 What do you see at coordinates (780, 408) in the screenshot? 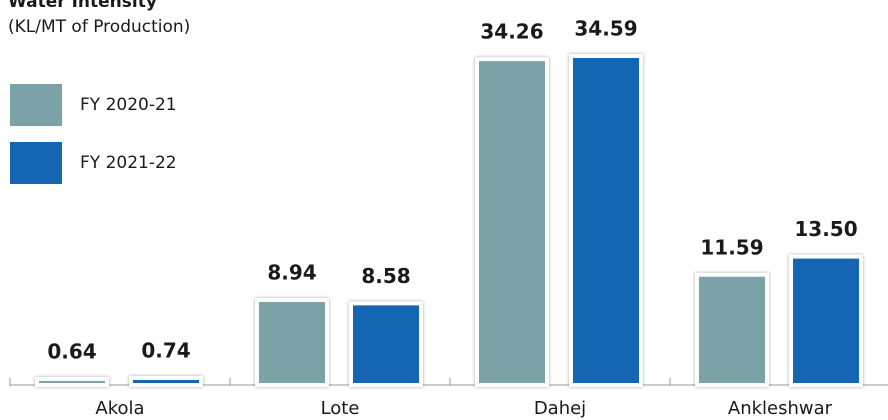
I see `x-tick-label: Ankleshwar` at bounding box center [780, 408].